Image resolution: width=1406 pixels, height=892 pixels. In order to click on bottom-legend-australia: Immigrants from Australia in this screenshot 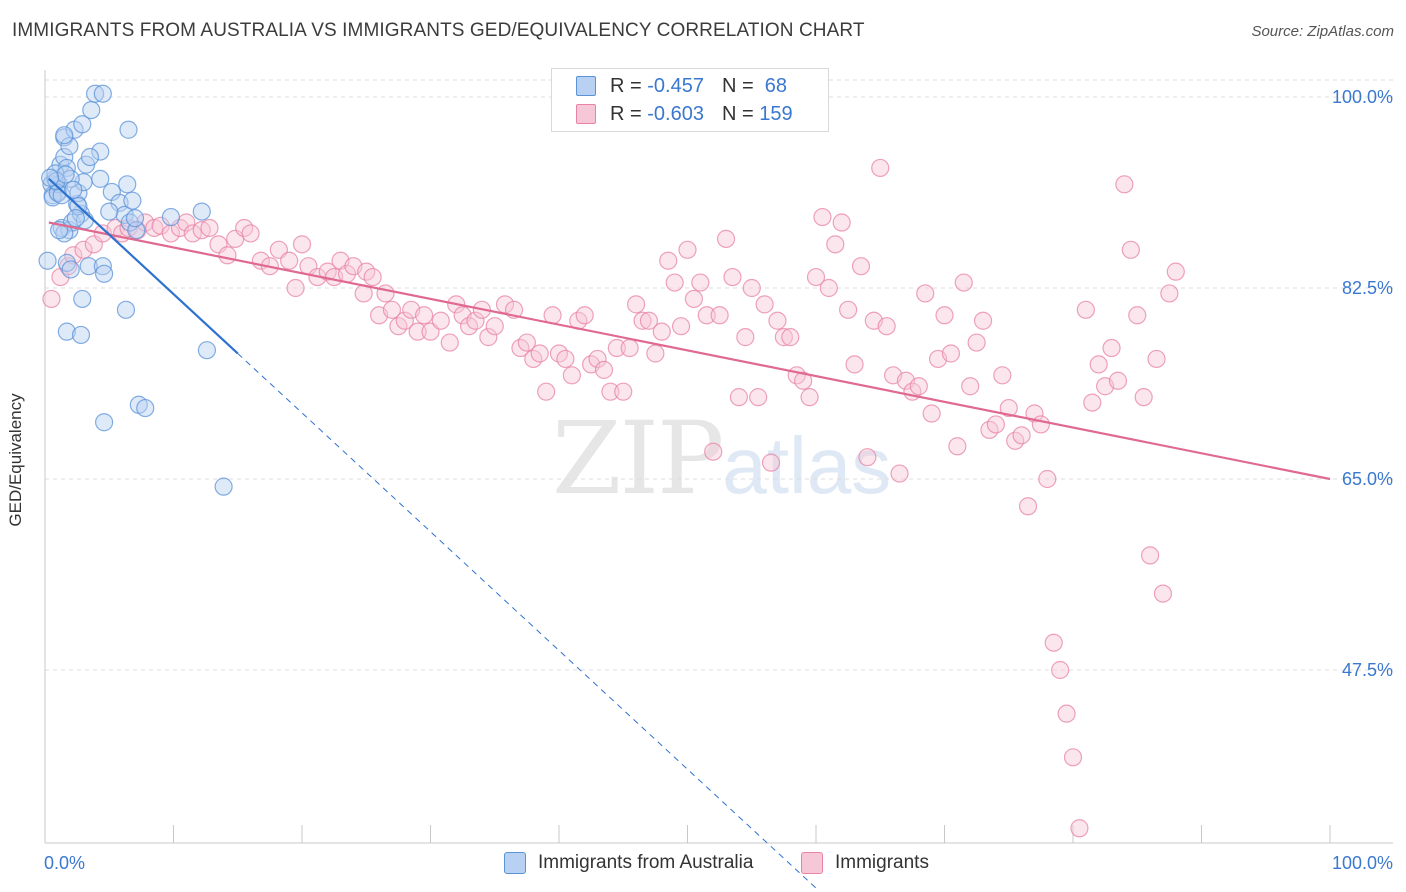, I will do `click(628, 863)`.